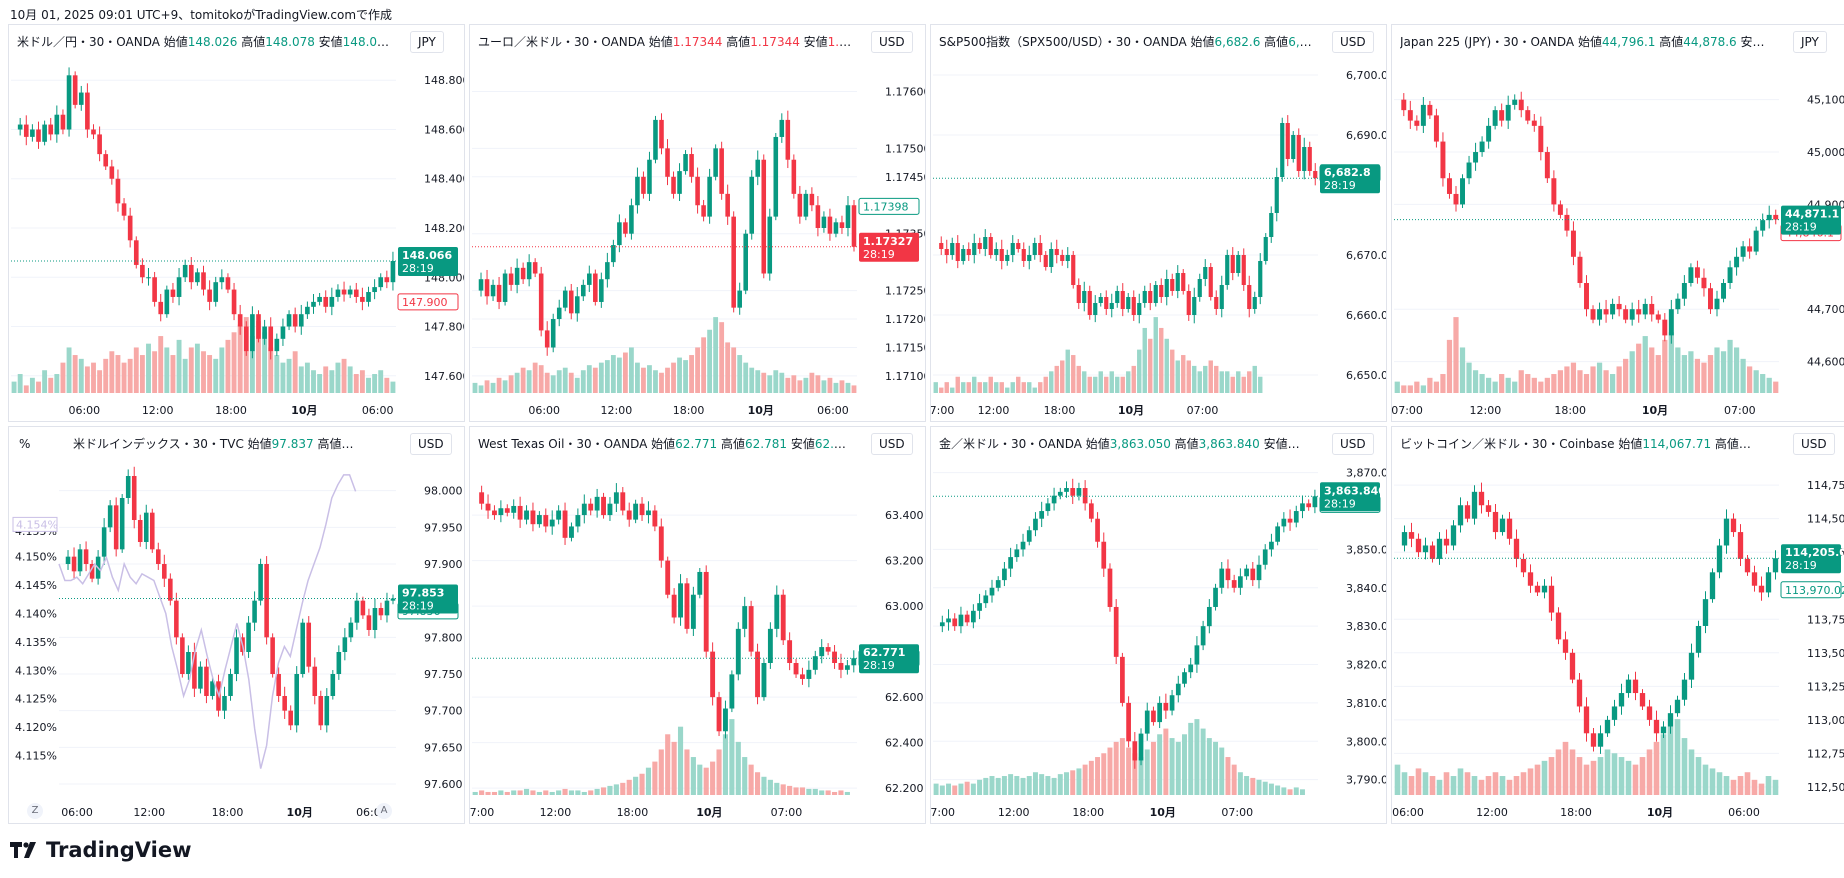  I want to click on auto-scale-button: A, so click(384, 811).